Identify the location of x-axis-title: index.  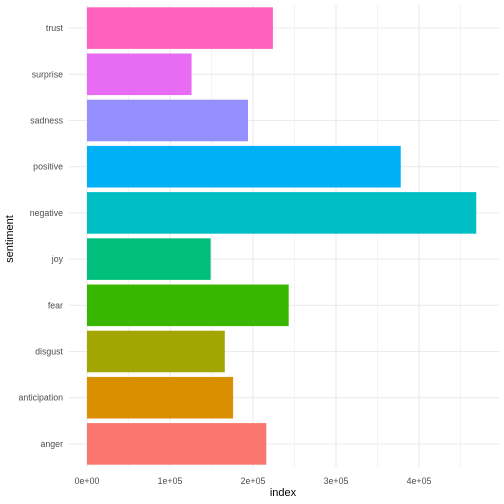
(283, 493).